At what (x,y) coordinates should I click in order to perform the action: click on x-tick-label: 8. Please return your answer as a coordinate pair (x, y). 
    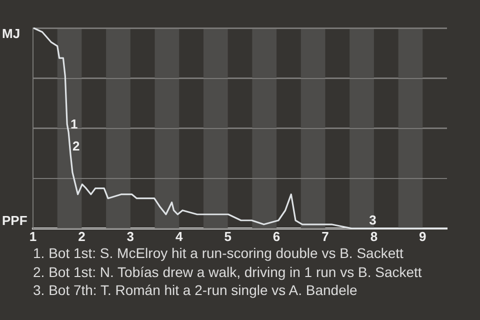
    Looking at the image, I should click on (374, 236).